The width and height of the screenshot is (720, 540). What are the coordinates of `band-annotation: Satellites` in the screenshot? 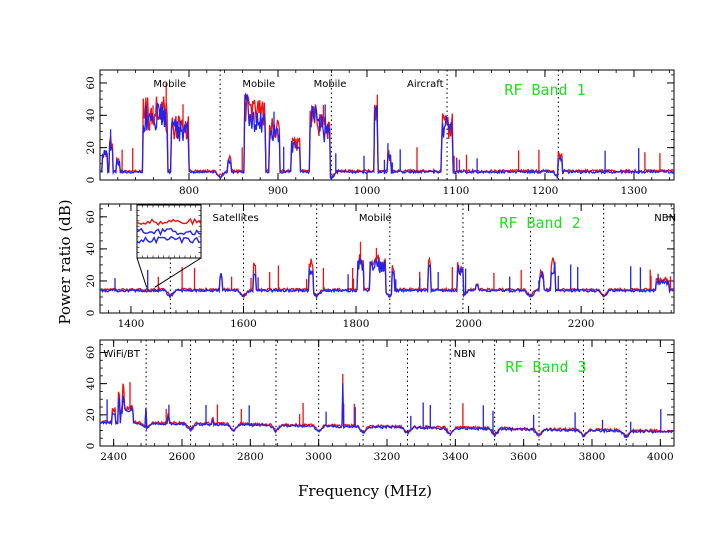 It's located at (236, 218).